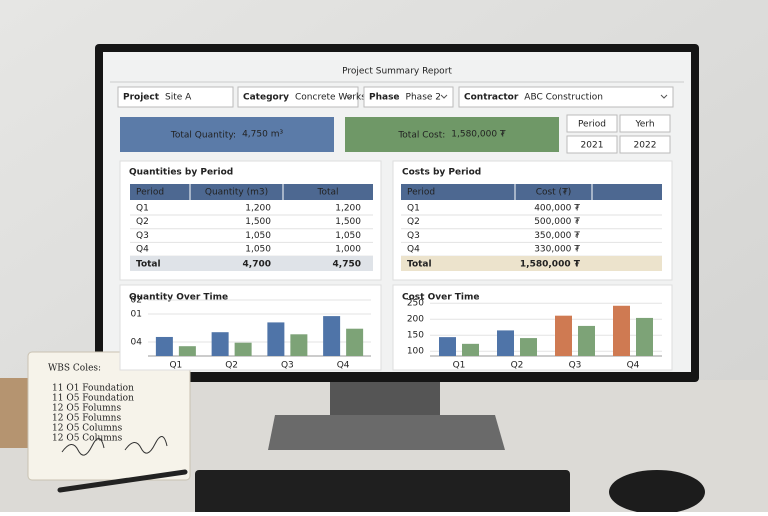 The width and height of the screenshot is (768, 516). Describe the element at coordinates (74, 369) in the screenshot. I see `notebook-title: WBS Coles:` at that location.